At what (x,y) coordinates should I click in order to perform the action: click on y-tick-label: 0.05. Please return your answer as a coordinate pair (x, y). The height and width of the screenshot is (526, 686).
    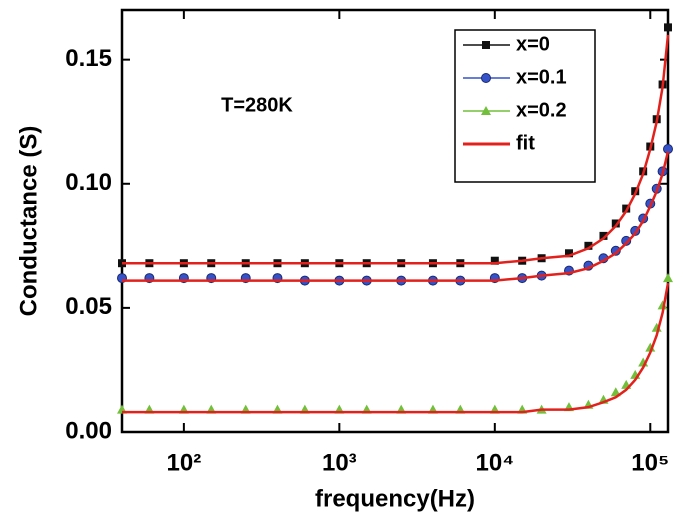
    Looking at the image, I should click on (88, 306).